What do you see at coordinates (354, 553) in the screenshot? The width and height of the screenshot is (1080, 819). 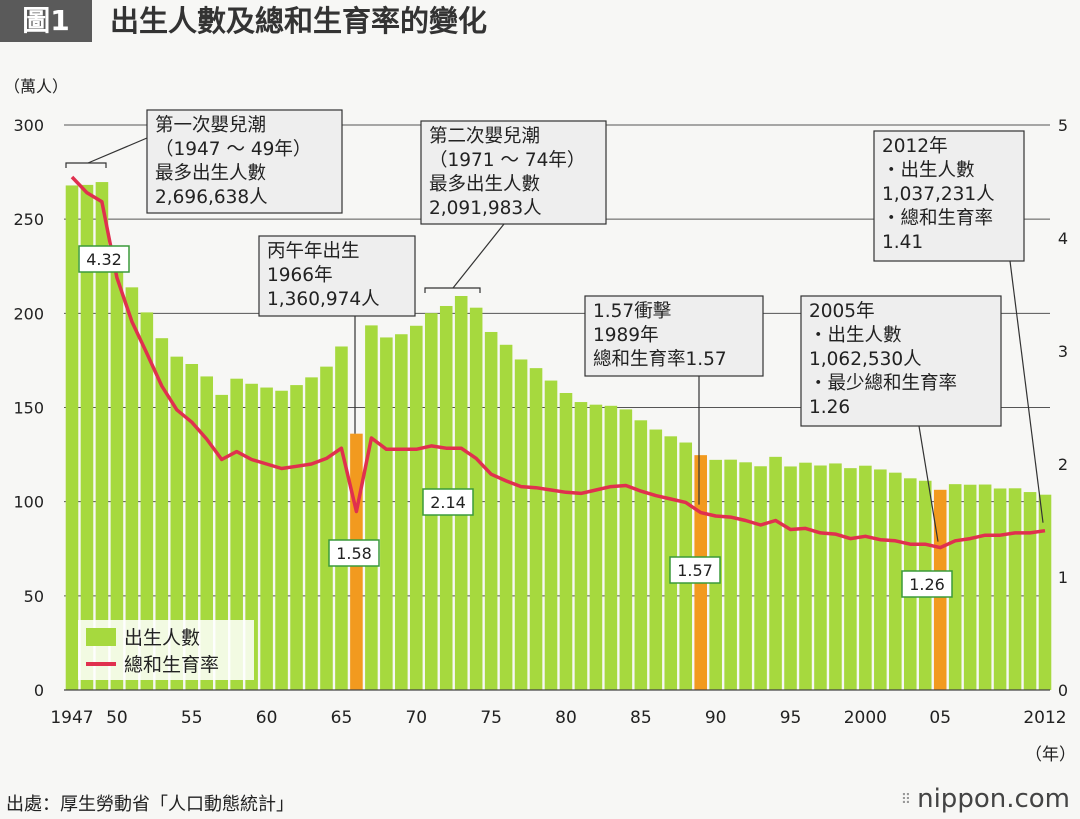 I see `svg-text: 1.58` at bounding box center [354, 553].